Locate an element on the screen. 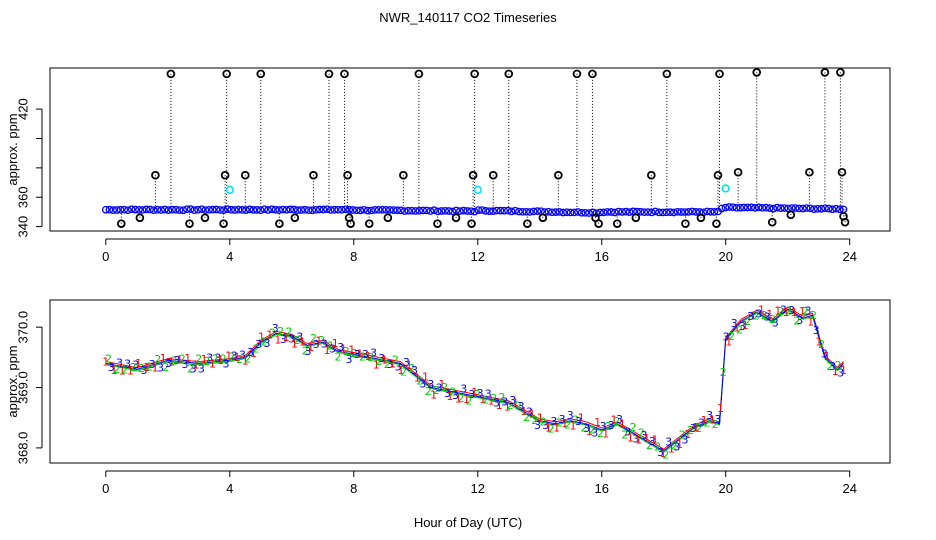  highlight-point is located at coordinates (229, 190).